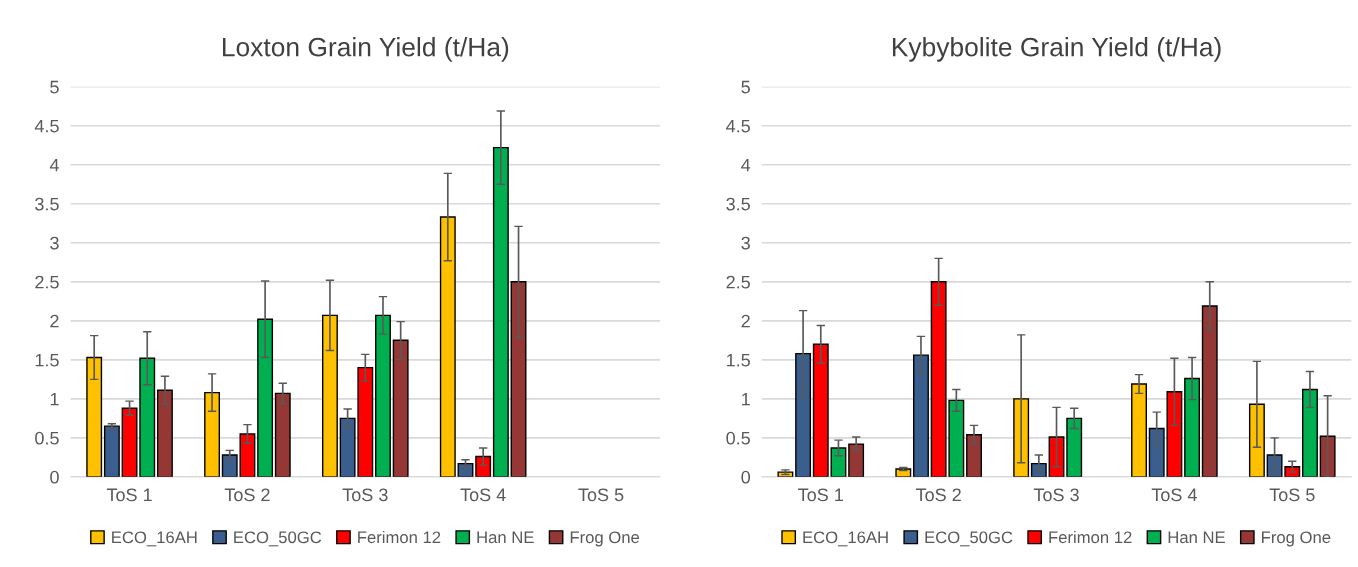  What do you see at coordinates (1056, 49) in the screenshot?
I see `chart-title: Kybybolite Grain Yield (t/Ha)` at bounding box center [1056, 49].